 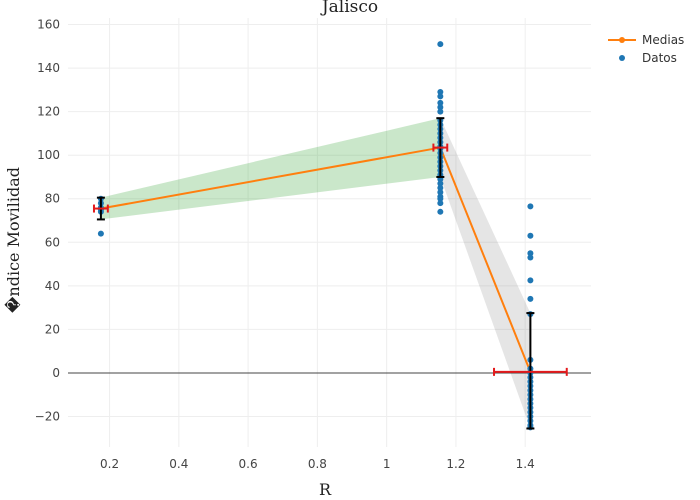 I want to click on legend: Medias Datos, so click(x=646, y=49).